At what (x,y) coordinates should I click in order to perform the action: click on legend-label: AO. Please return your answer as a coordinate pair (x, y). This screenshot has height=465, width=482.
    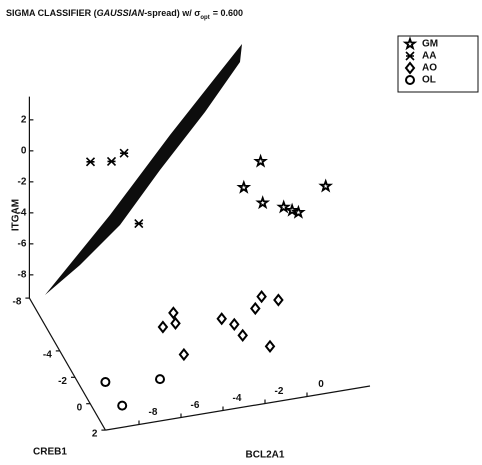
    Looking at the image, I should click on (429, 68).